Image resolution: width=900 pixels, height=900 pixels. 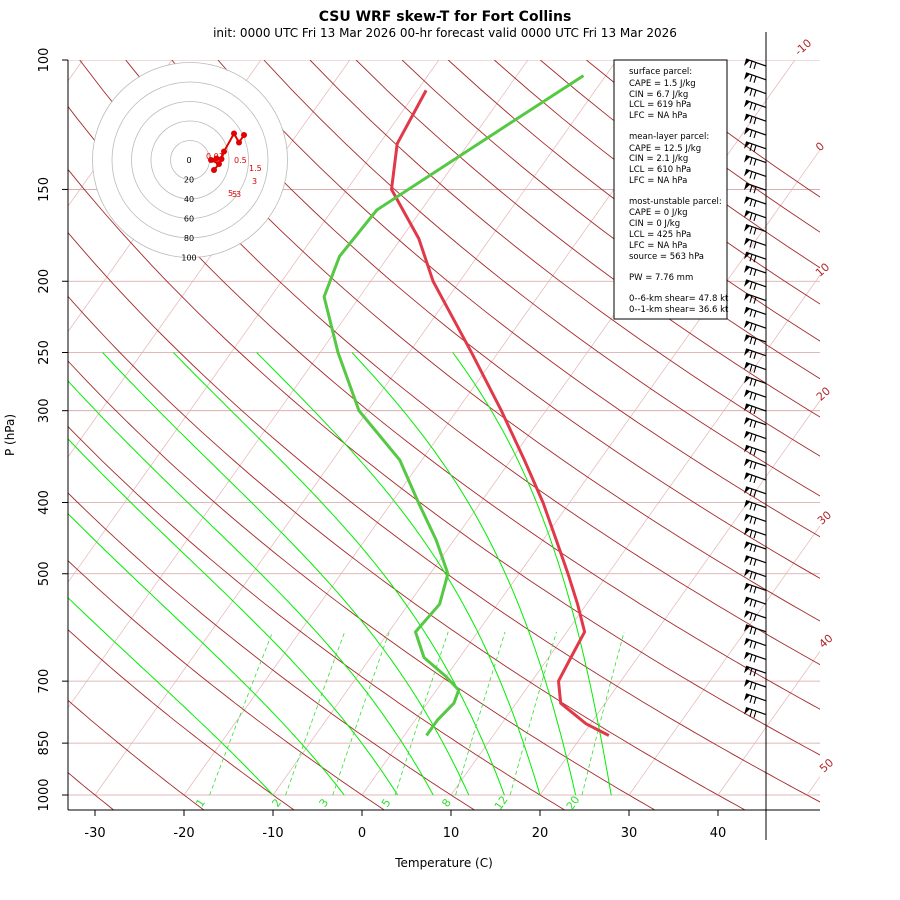 I want to click on x-tick-label--30: -30, so click(x=94, y=833).